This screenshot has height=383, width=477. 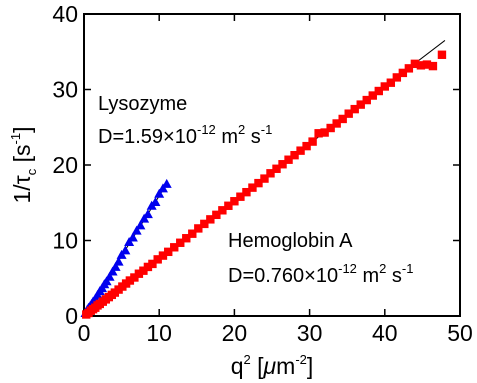 What do you see at coordinates (22, 129) in the screenshot?
I see `y-label-close: ]` at bounding box center [22, 129].